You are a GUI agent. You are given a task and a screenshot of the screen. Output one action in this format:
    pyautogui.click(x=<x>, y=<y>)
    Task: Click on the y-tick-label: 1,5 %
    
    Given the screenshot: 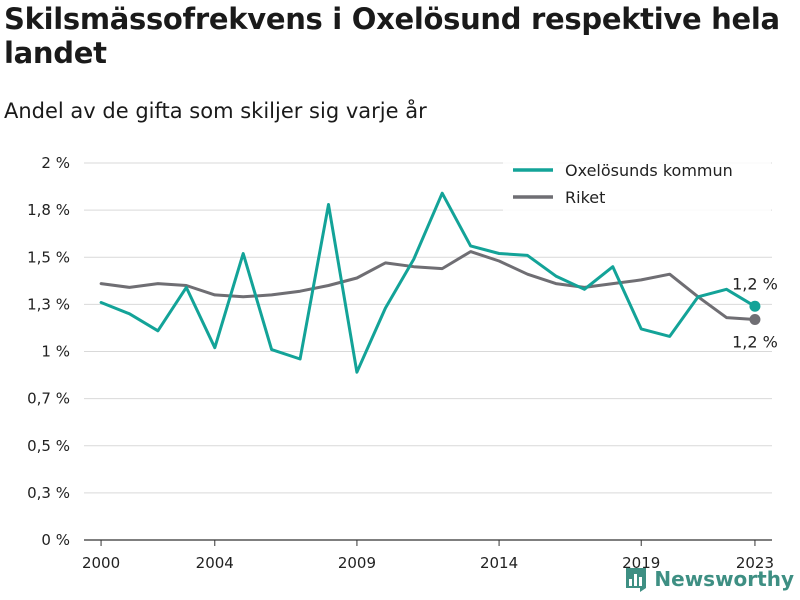 What is the action you would take?
    pyautogui.click(x=48, y=257)
    